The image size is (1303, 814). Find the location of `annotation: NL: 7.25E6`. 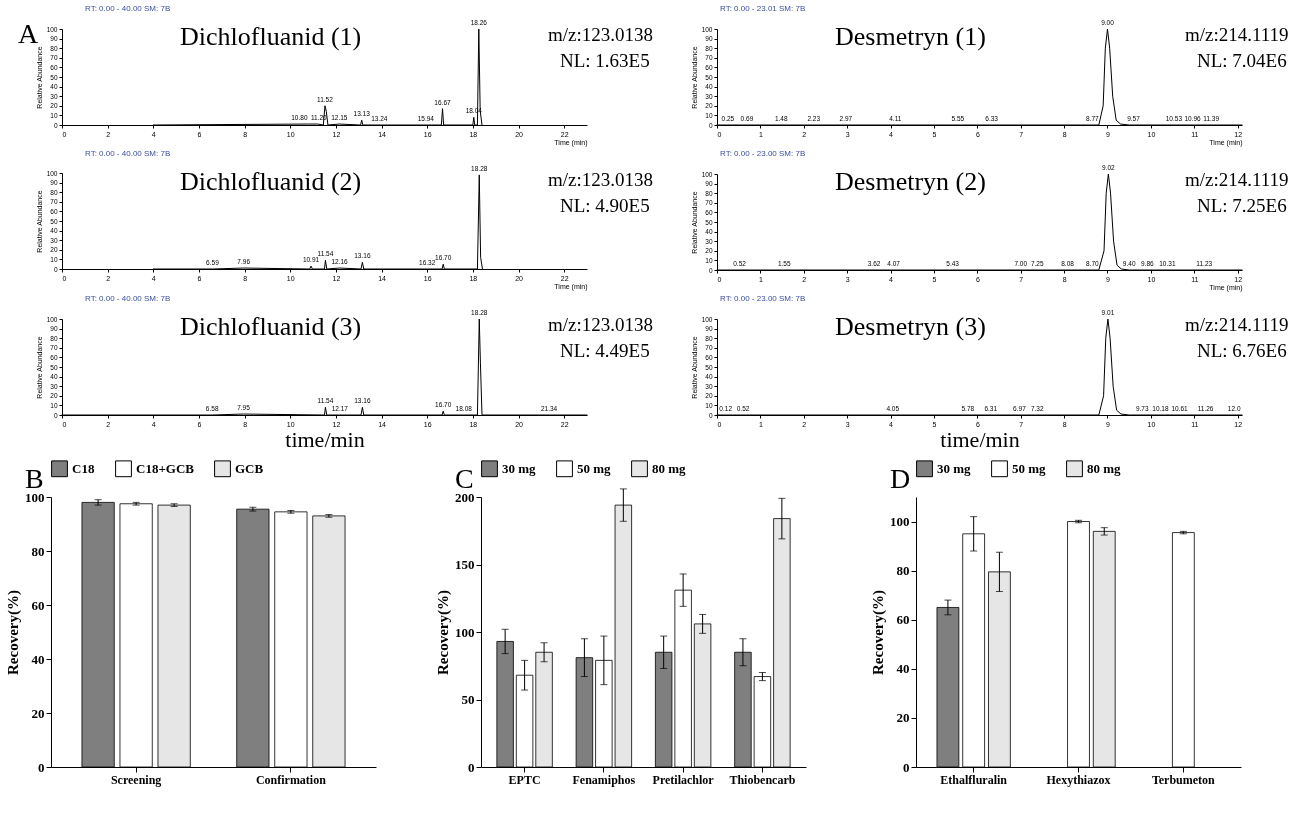

annotation: NL: 7.25E6 is located at coordinates (1242, 206).